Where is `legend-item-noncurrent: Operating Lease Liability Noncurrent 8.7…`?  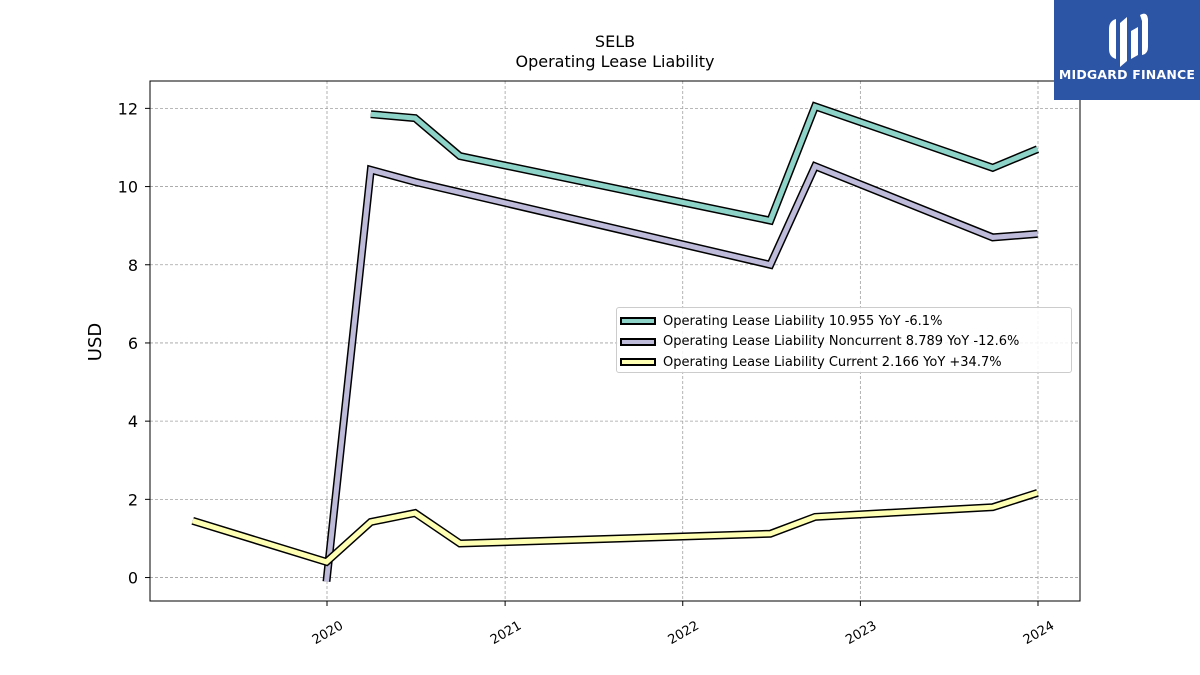
legend-item-noncurrent: Operating Lease Liability Noncurrent 8.7… is located at coordinates (844, 342).